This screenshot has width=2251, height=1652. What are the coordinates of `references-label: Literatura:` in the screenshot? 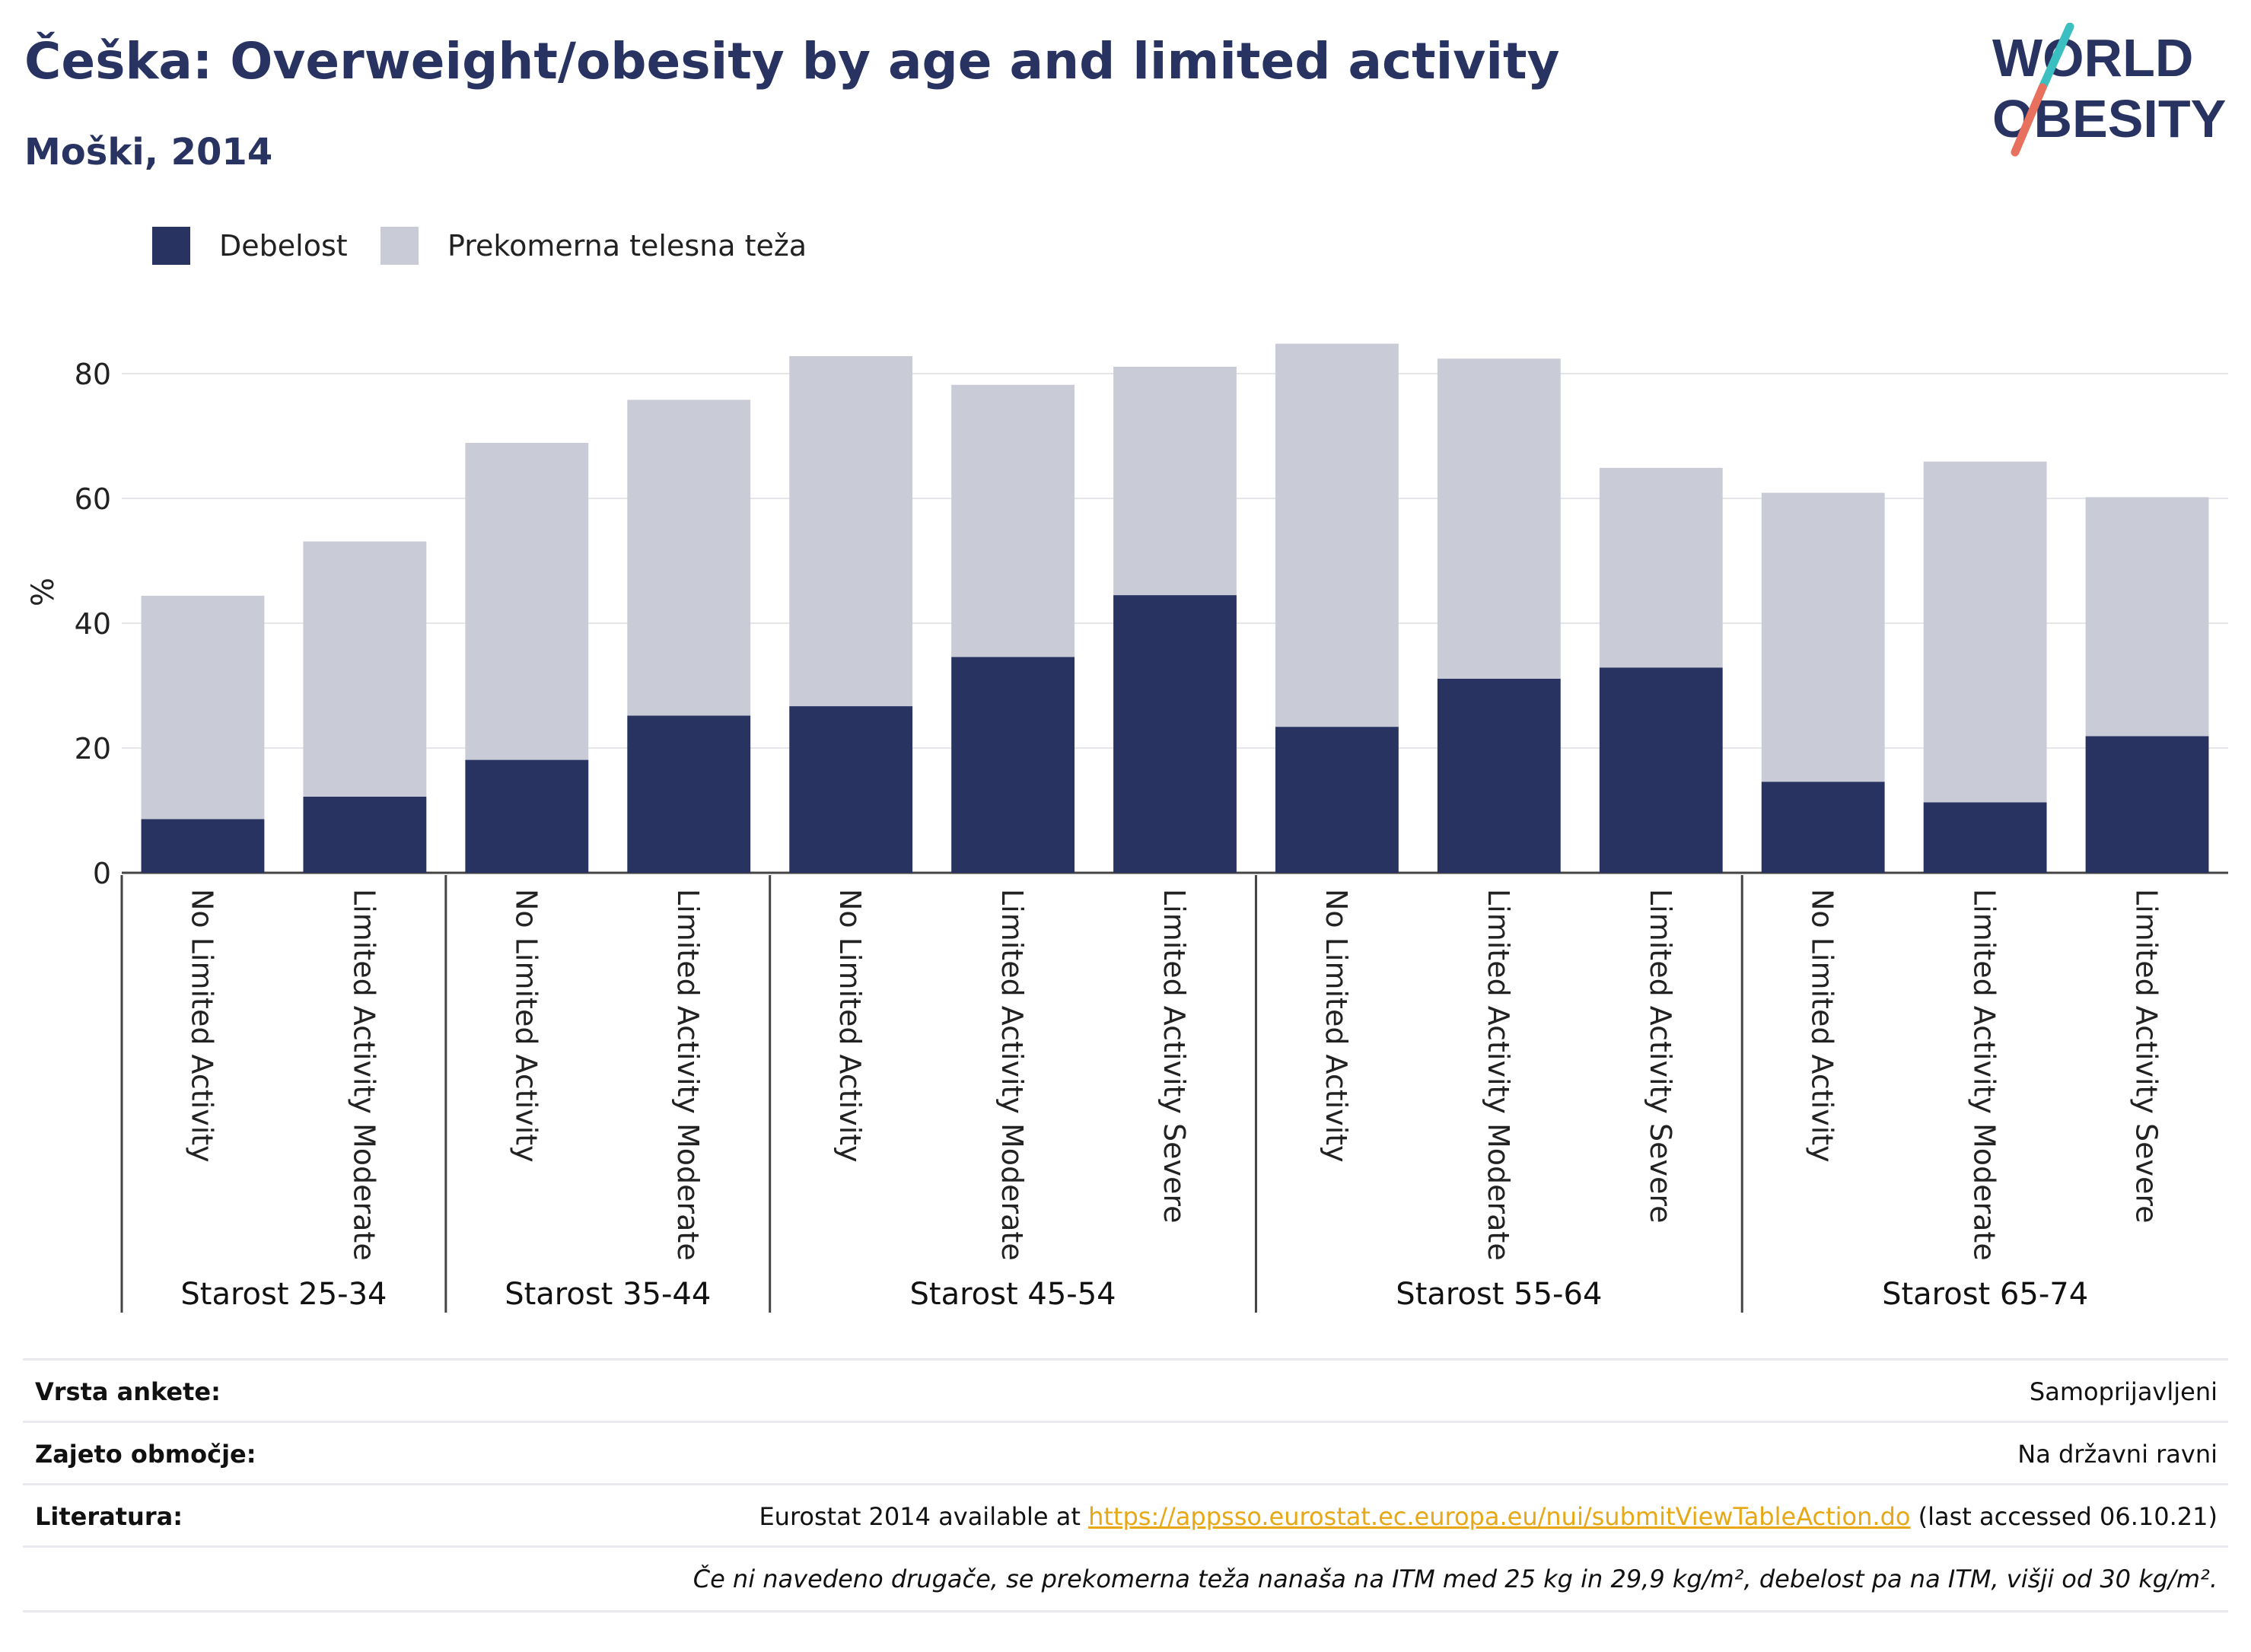 It's located at (109, 1516).